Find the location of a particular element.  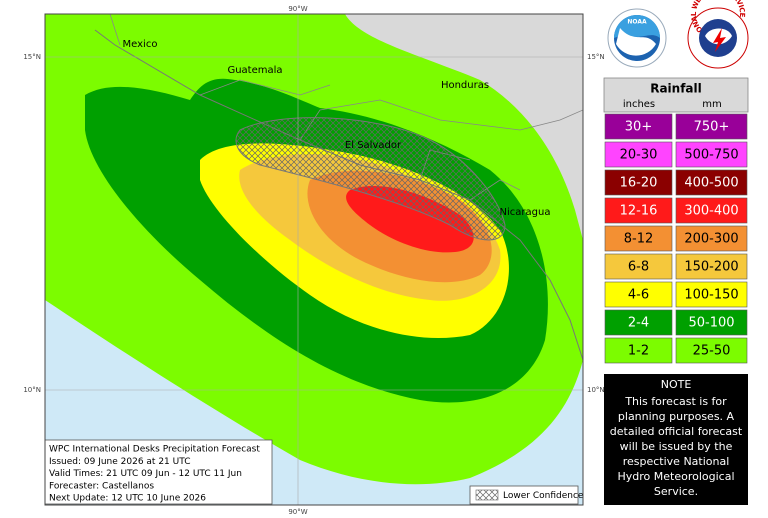

note-line: Hydro Meteorological is located at coordinates (675, 476).